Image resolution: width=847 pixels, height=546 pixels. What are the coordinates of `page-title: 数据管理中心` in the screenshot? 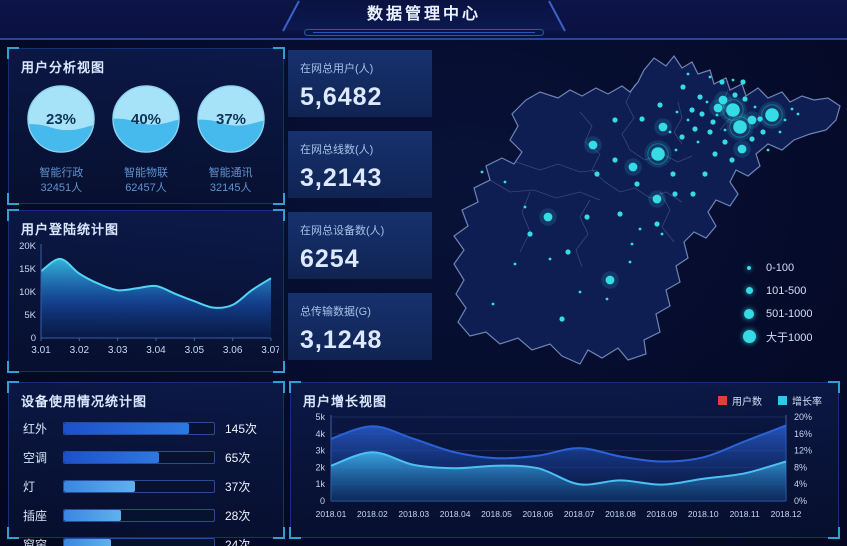 It's located at (423, 14).